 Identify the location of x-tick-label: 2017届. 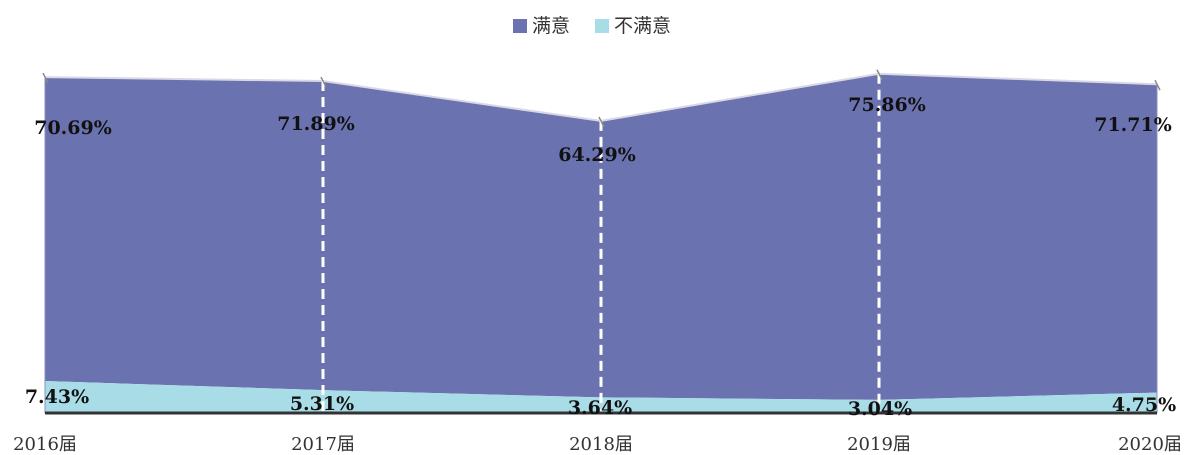
(323, 444).